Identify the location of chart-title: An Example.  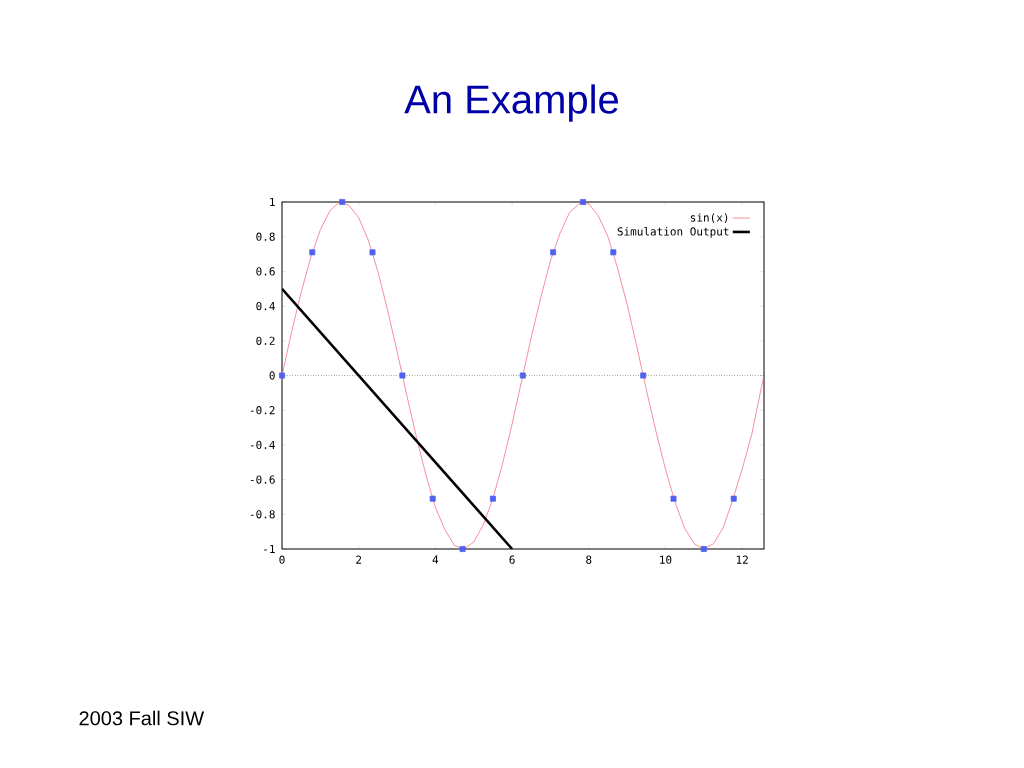
(511, 103).